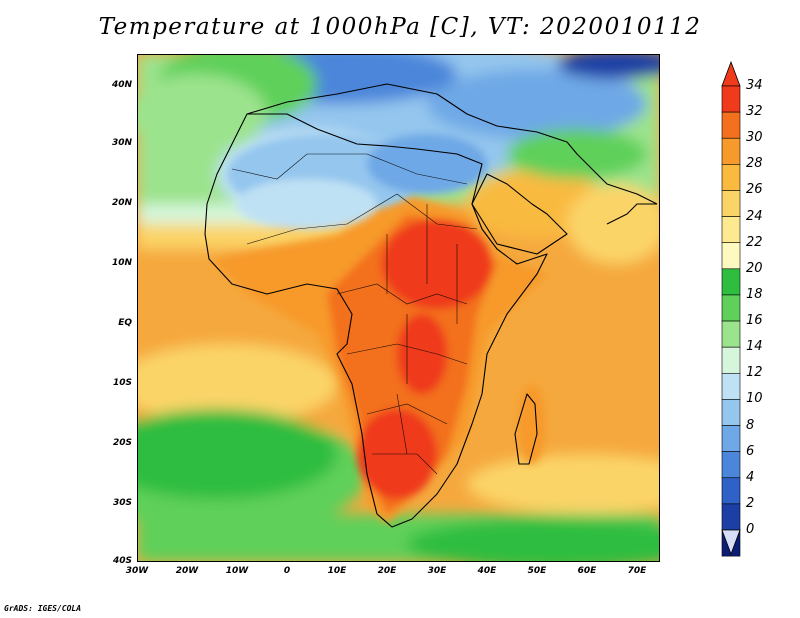  Describe the element at coordinates (125, 323) in the screenshot. I see `lat-label: EQ` at that location.